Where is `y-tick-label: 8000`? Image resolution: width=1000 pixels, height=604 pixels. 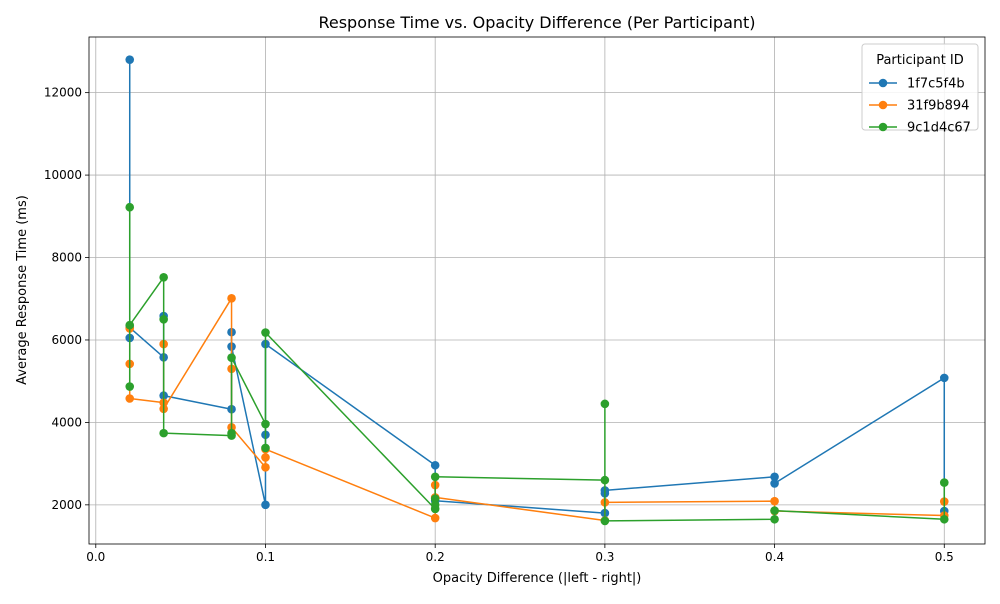 y-tick-label: 8000 is located at coordinates (66, 258).